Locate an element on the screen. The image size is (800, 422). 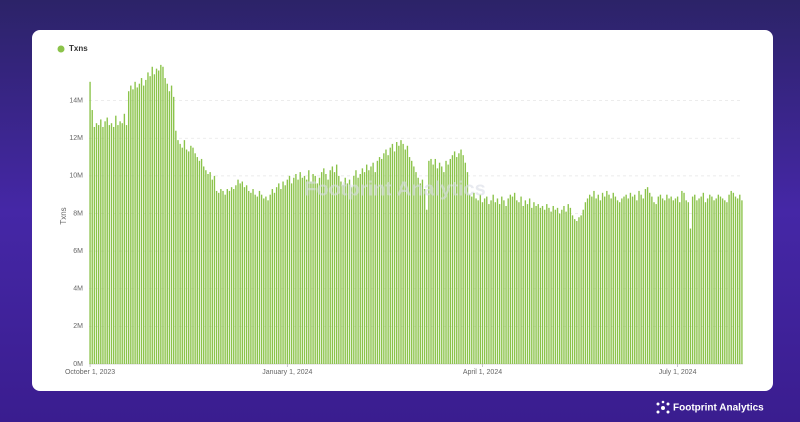
y-tick-label: 0M is located at coordinates (78, 364).